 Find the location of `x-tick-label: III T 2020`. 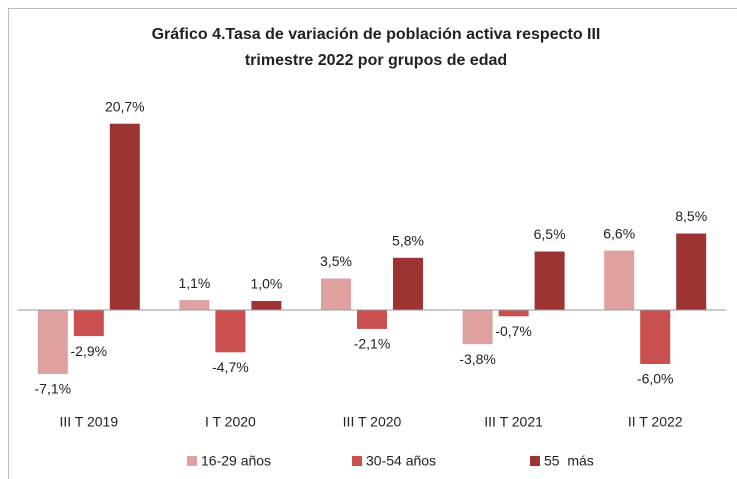

x-tick-label: III T 2020 is located at coordinates (372, 422).